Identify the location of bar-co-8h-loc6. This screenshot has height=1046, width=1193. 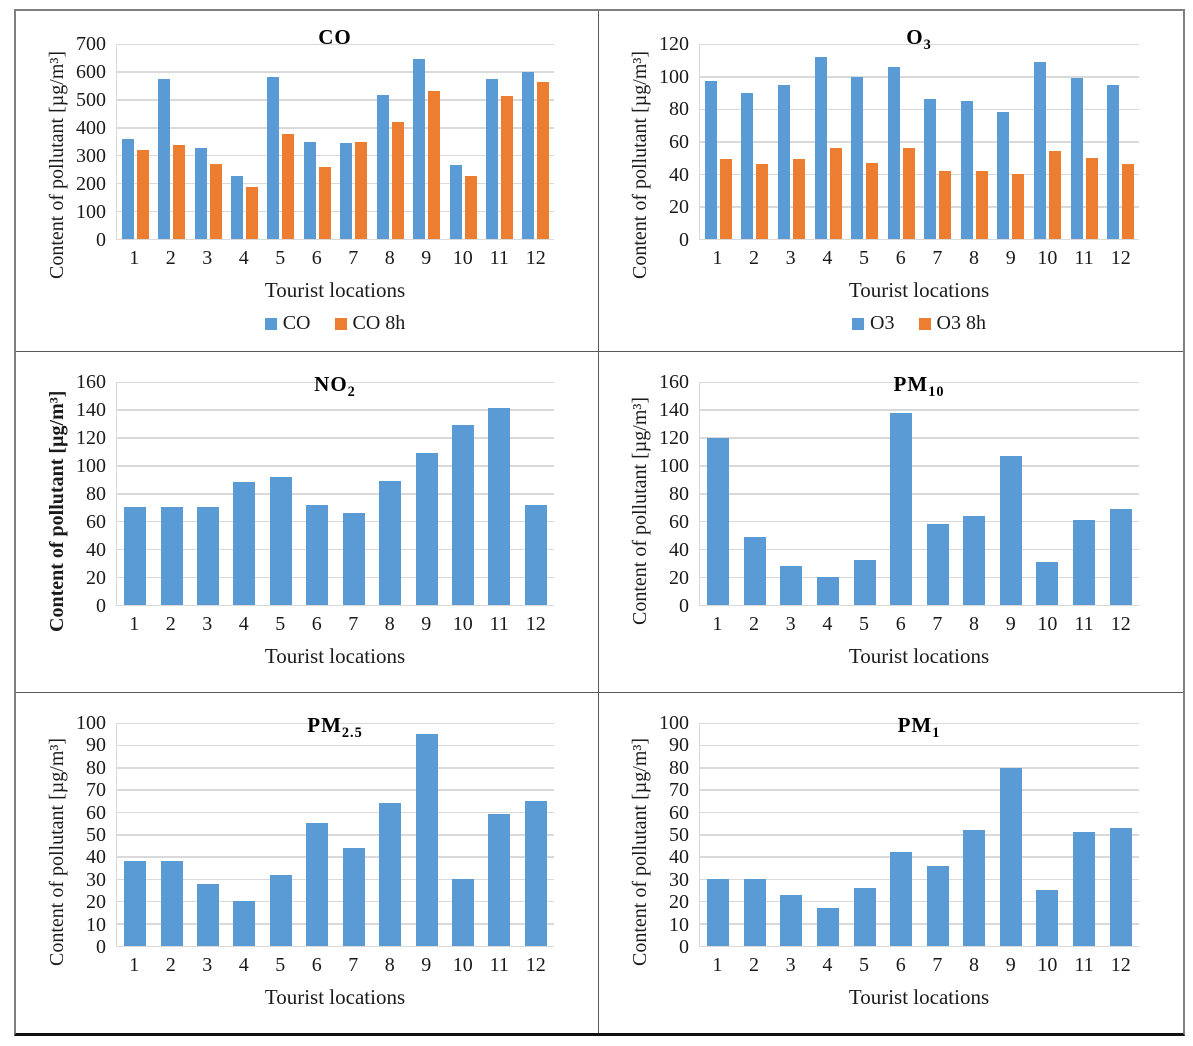
(324, 202).